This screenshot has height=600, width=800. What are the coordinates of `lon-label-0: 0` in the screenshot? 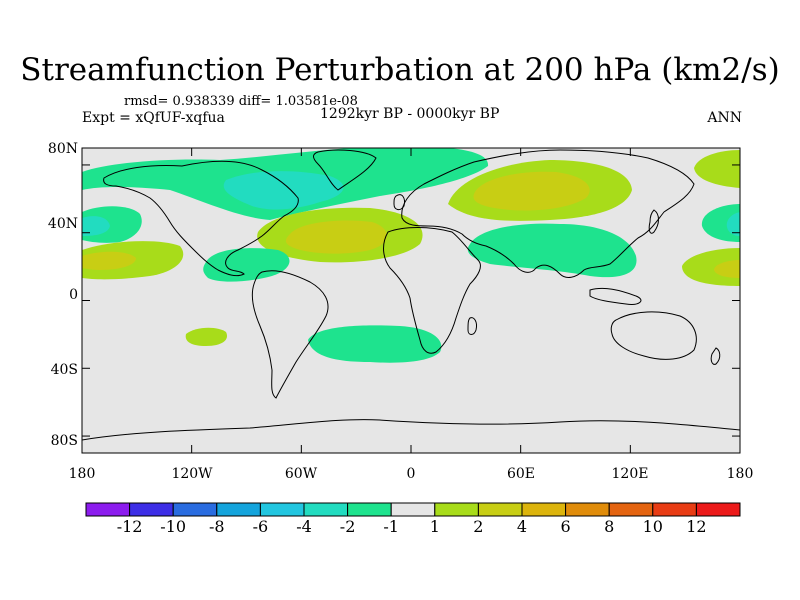 It's located at (411, 474).